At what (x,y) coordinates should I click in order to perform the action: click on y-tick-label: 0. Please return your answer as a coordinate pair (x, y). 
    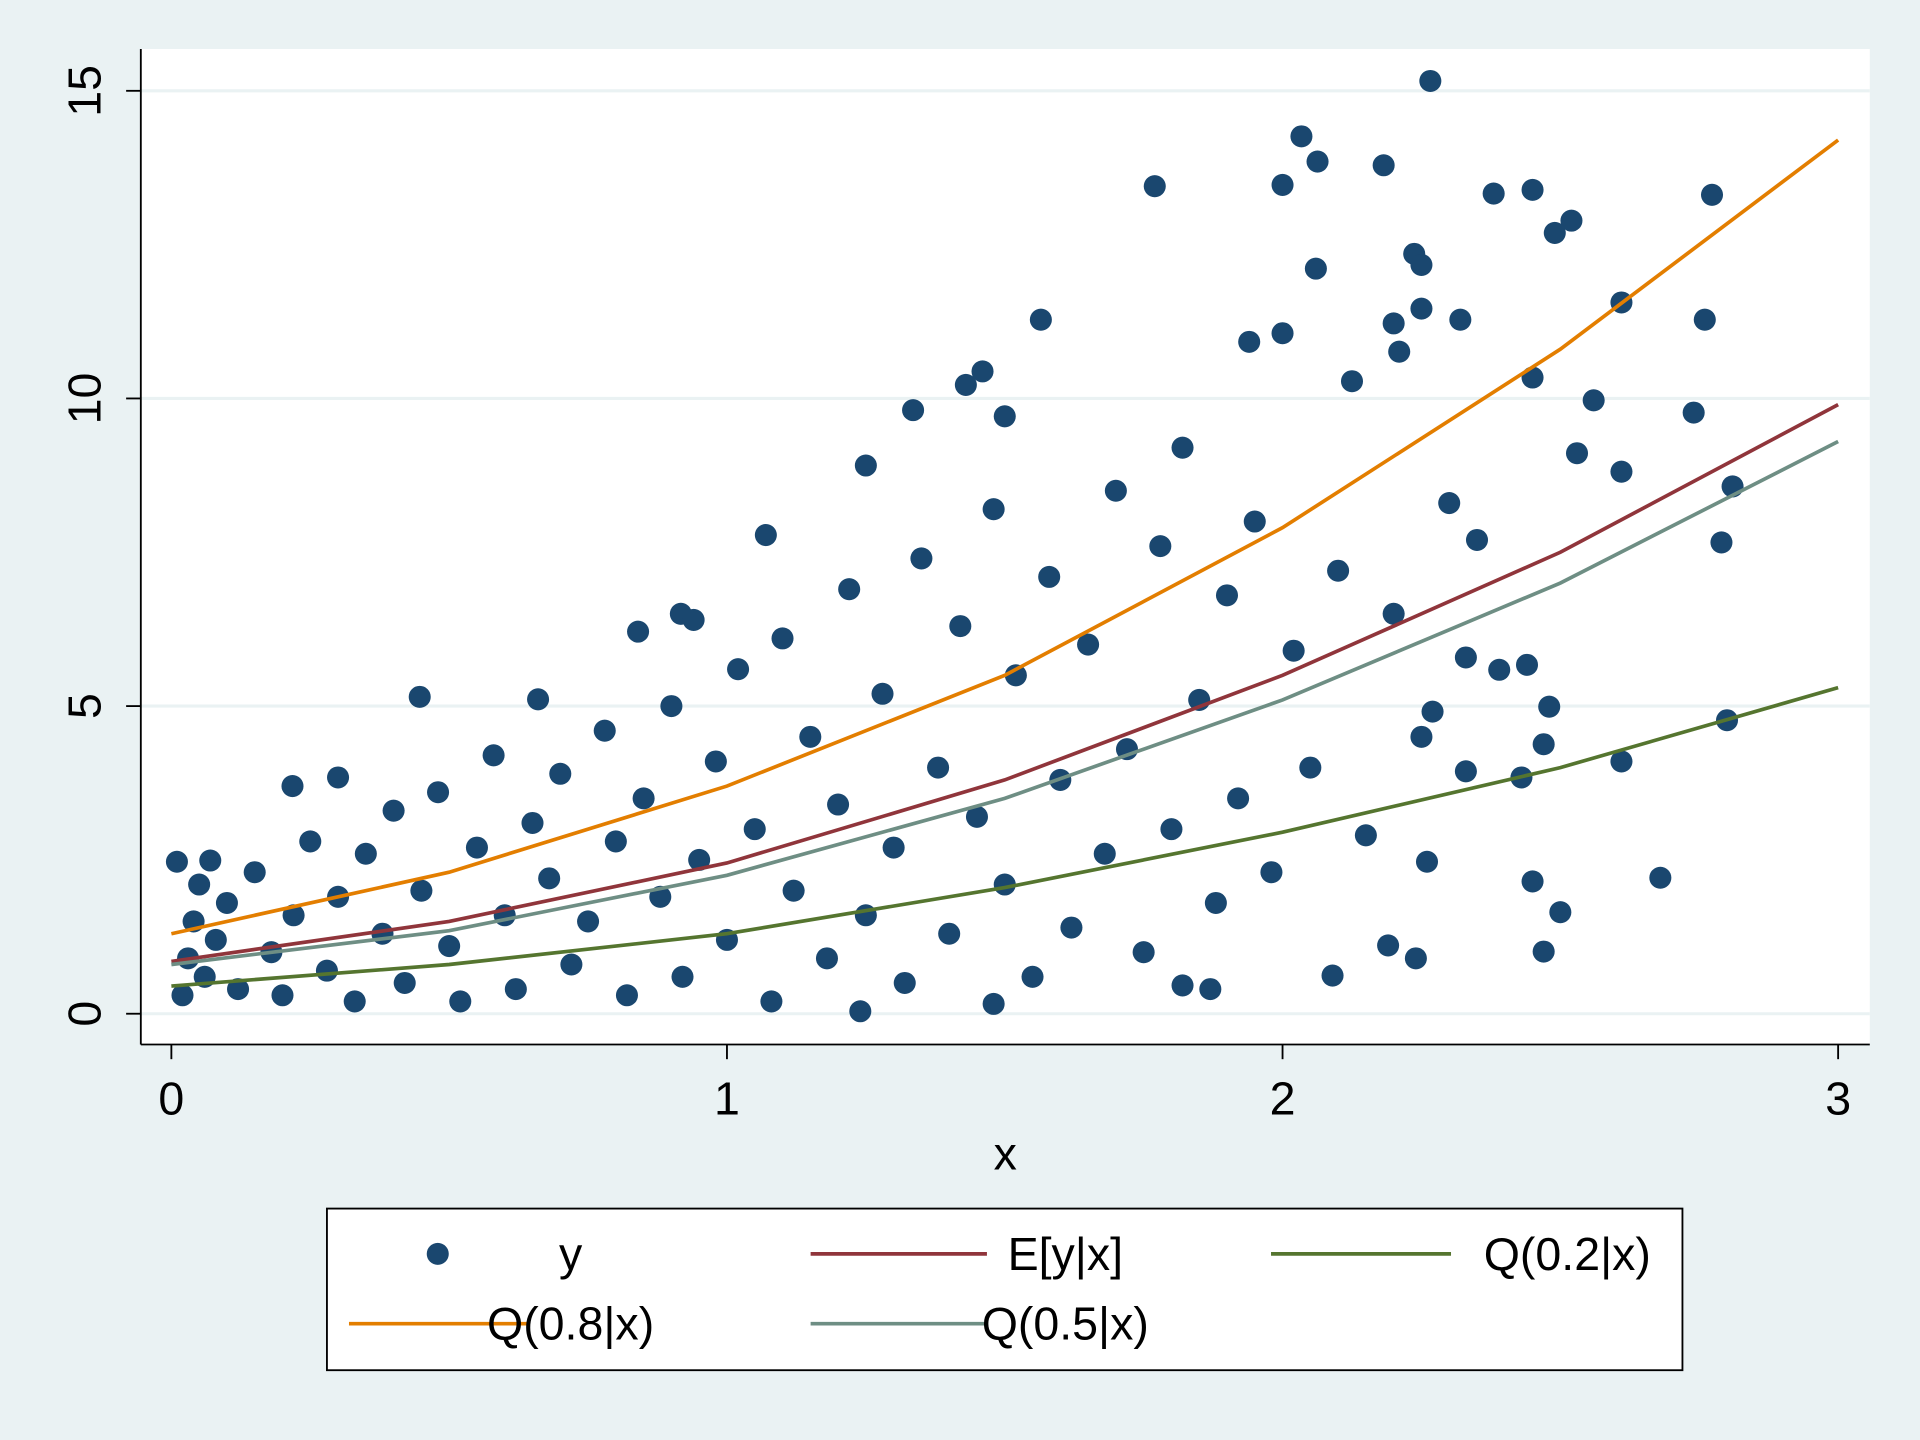
    Looking at the image, I should click on (84, 1014).